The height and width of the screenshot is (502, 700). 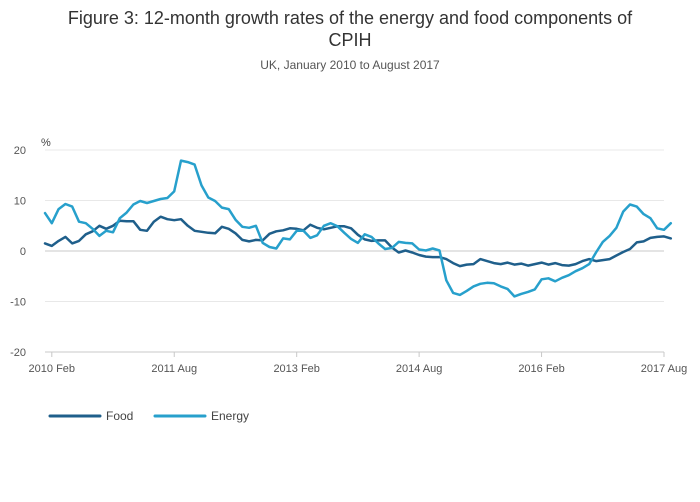 What do you see at coordinates (18, 252) in the screenshot?
I see `y-axis-ticks: -20 -10 0 10 20` at bounding box center [18, 252].